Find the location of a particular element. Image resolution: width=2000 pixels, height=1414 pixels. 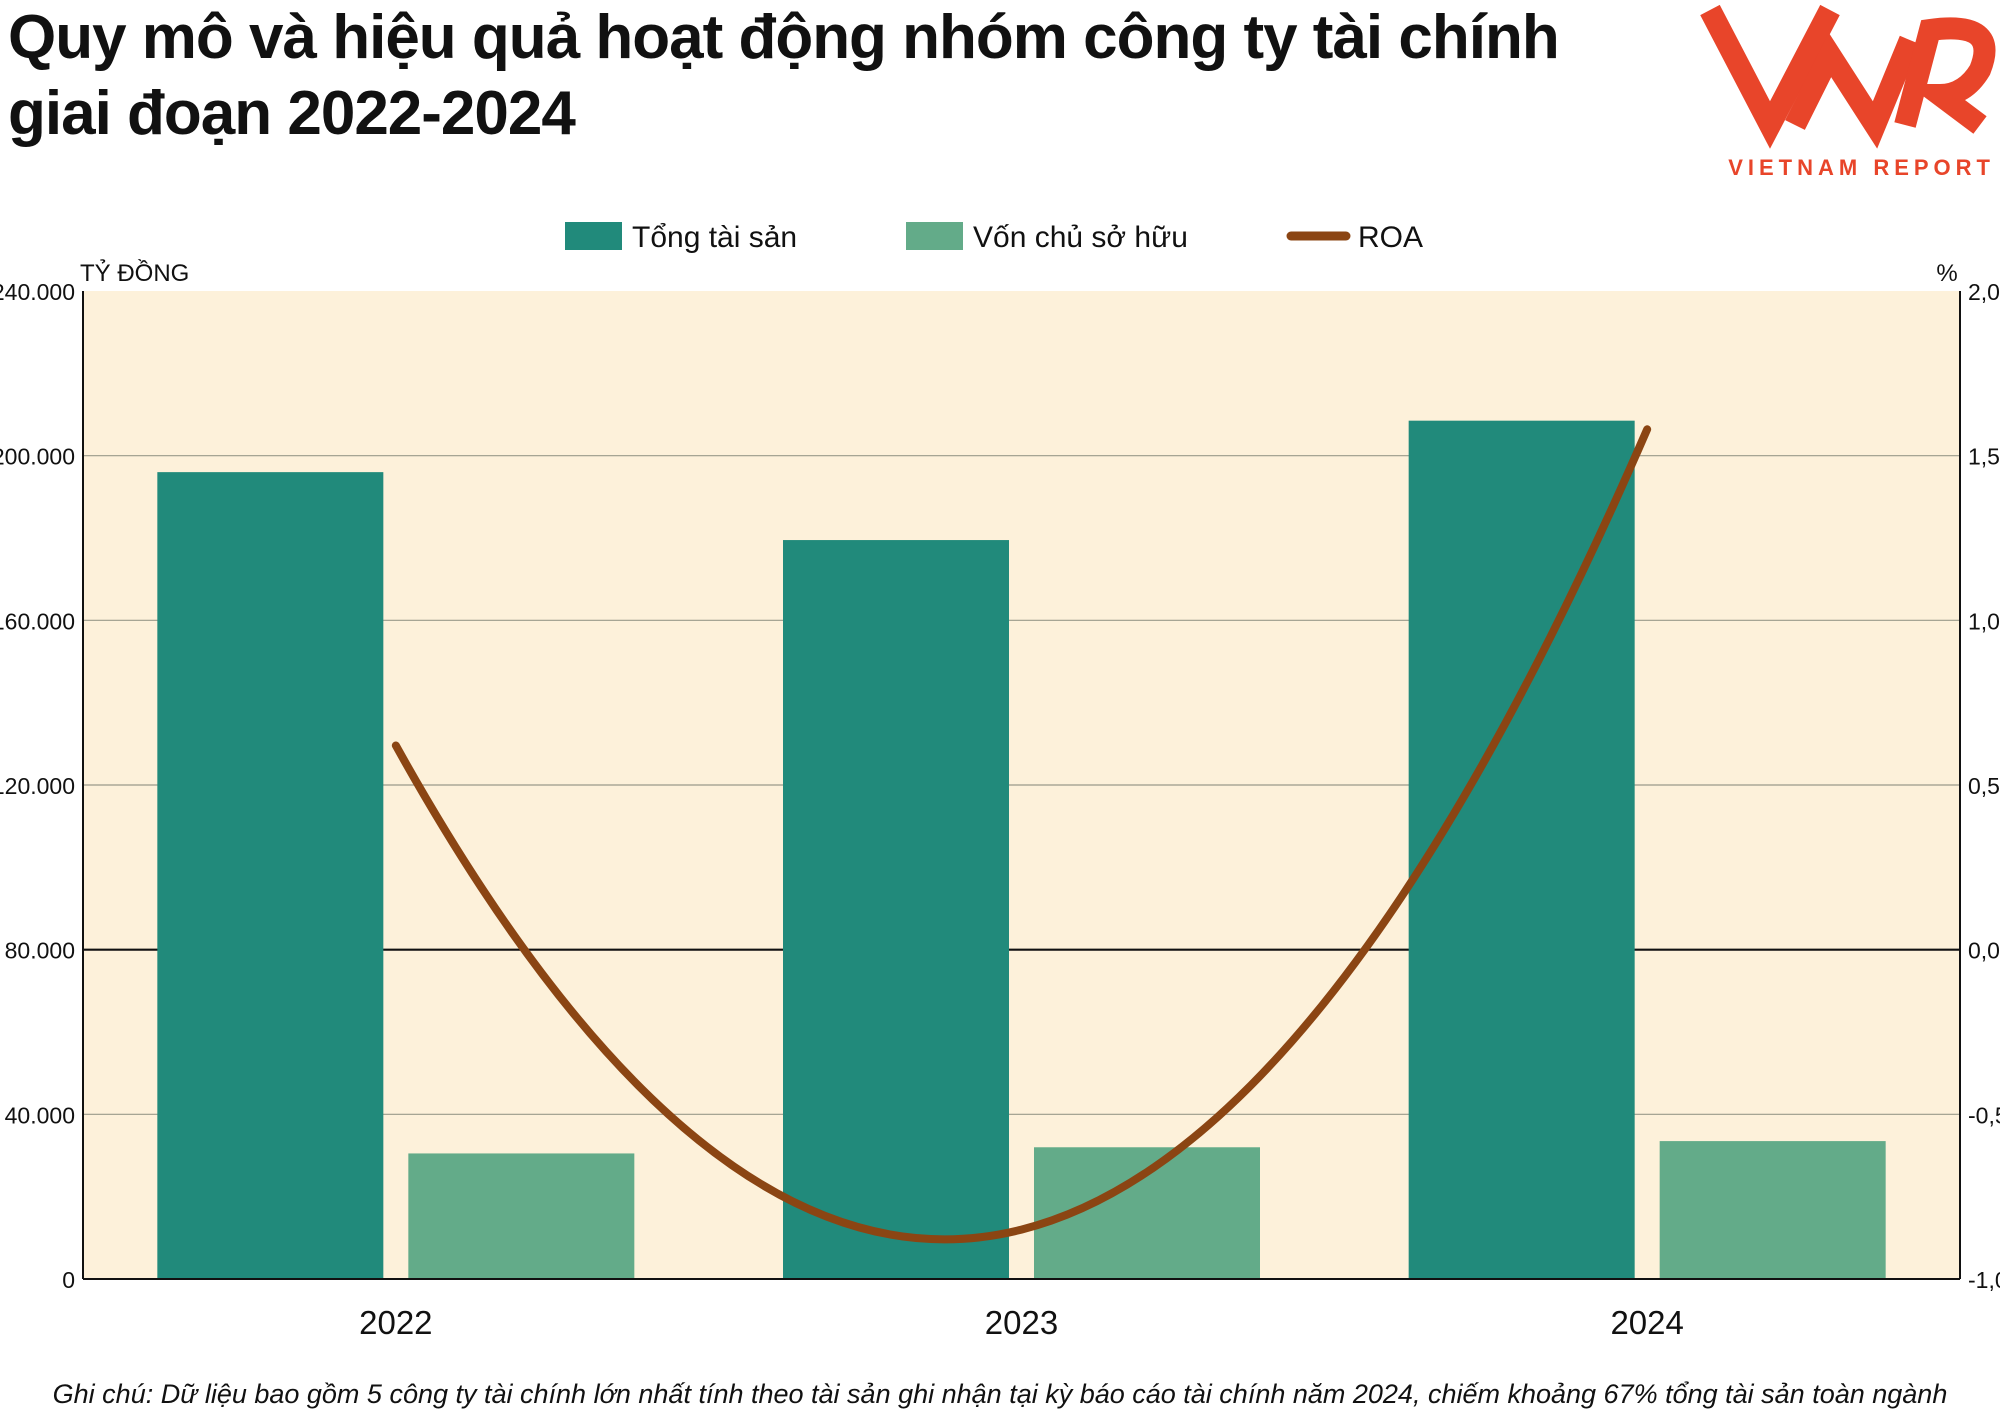

bar-equity-2022 is located at coordinates (521, 1216).